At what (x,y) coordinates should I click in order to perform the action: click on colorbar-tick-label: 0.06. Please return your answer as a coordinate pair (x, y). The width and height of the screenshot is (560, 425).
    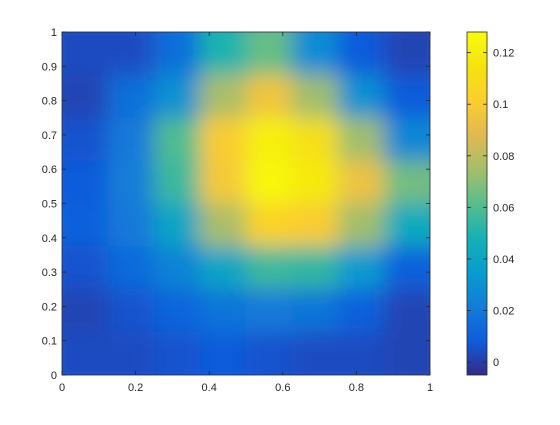
    Looking at the image, I should click on (503, 208).